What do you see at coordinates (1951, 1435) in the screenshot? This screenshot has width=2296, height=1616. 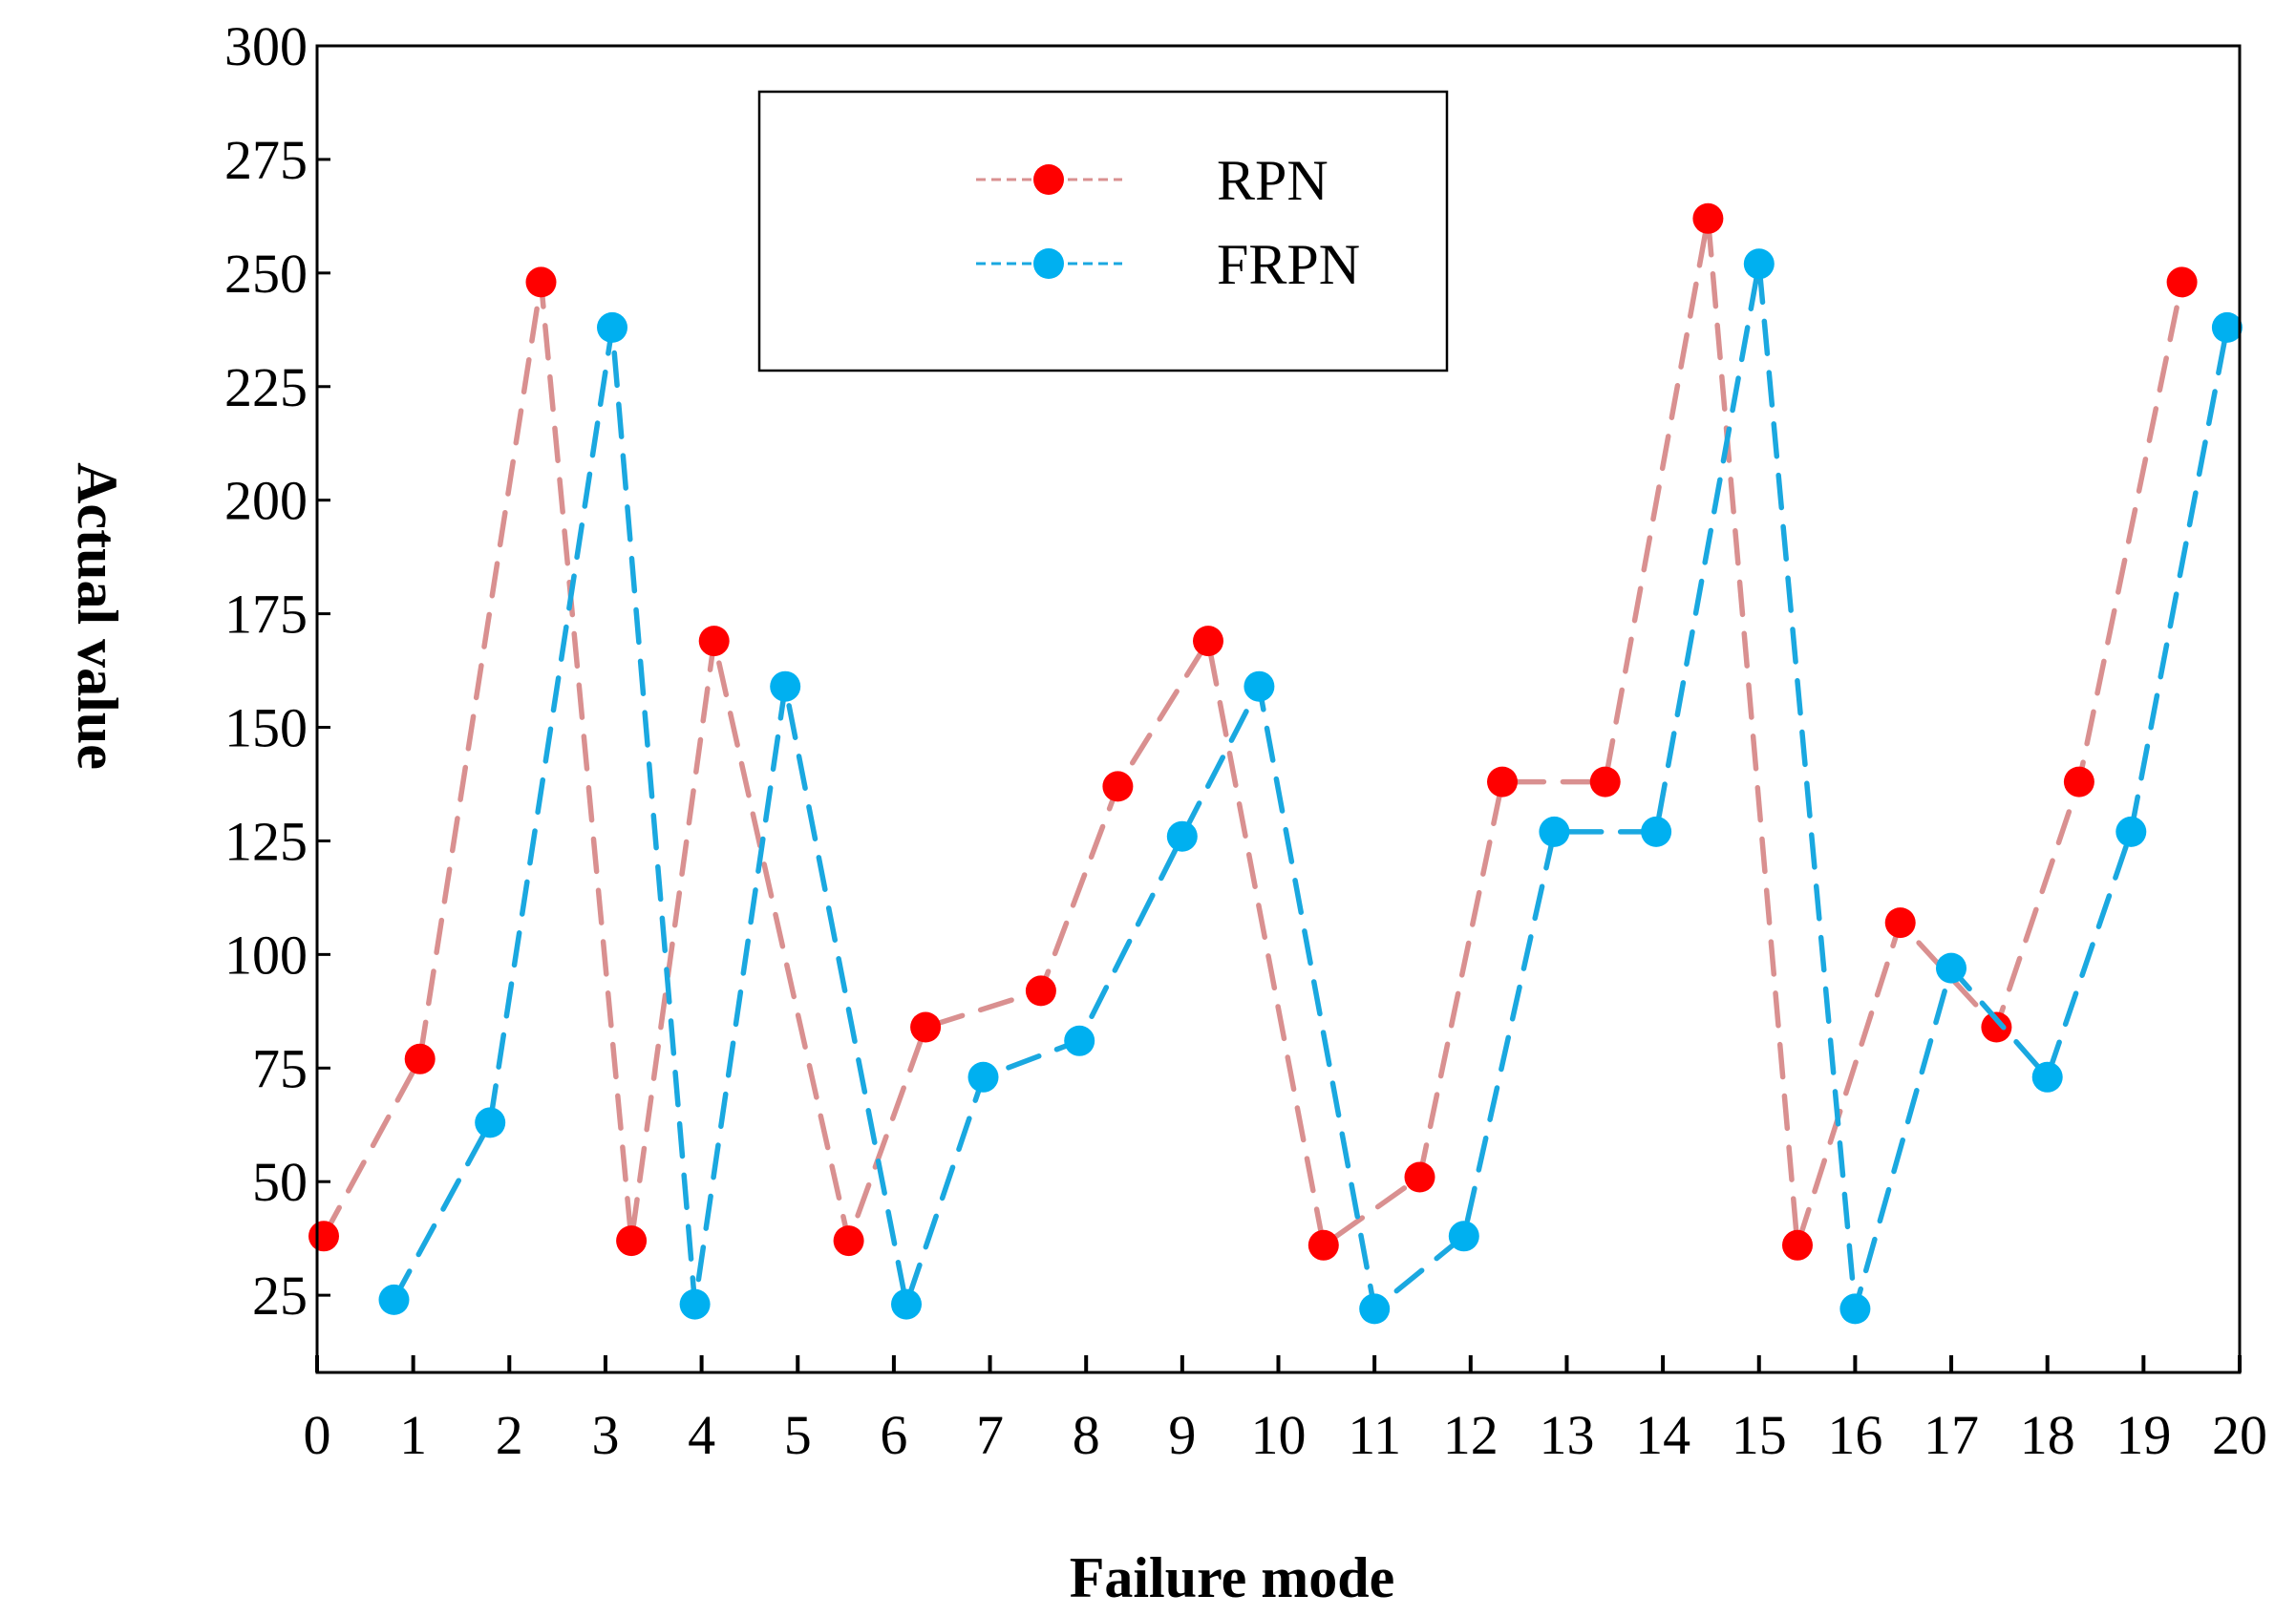 I see `x-tick-label: 17` at bounding box center [1951, 1435].